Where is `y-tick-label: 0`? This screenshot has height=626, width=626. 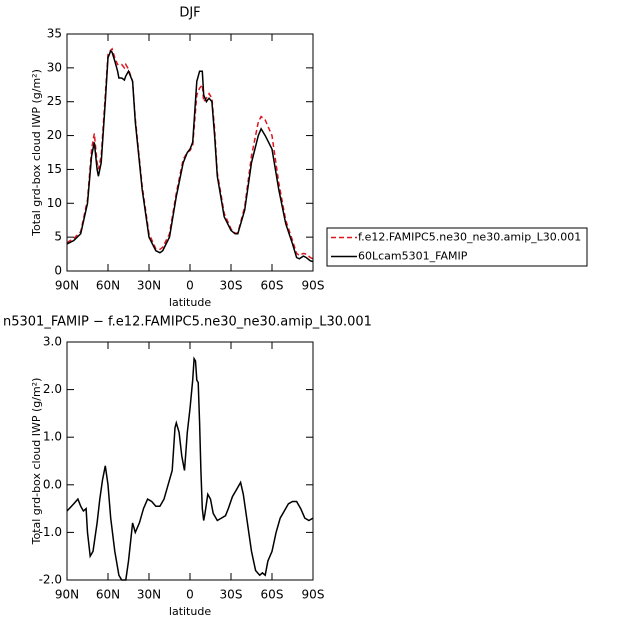 y-tick-label: 0 is located at coordinates (58, 271).